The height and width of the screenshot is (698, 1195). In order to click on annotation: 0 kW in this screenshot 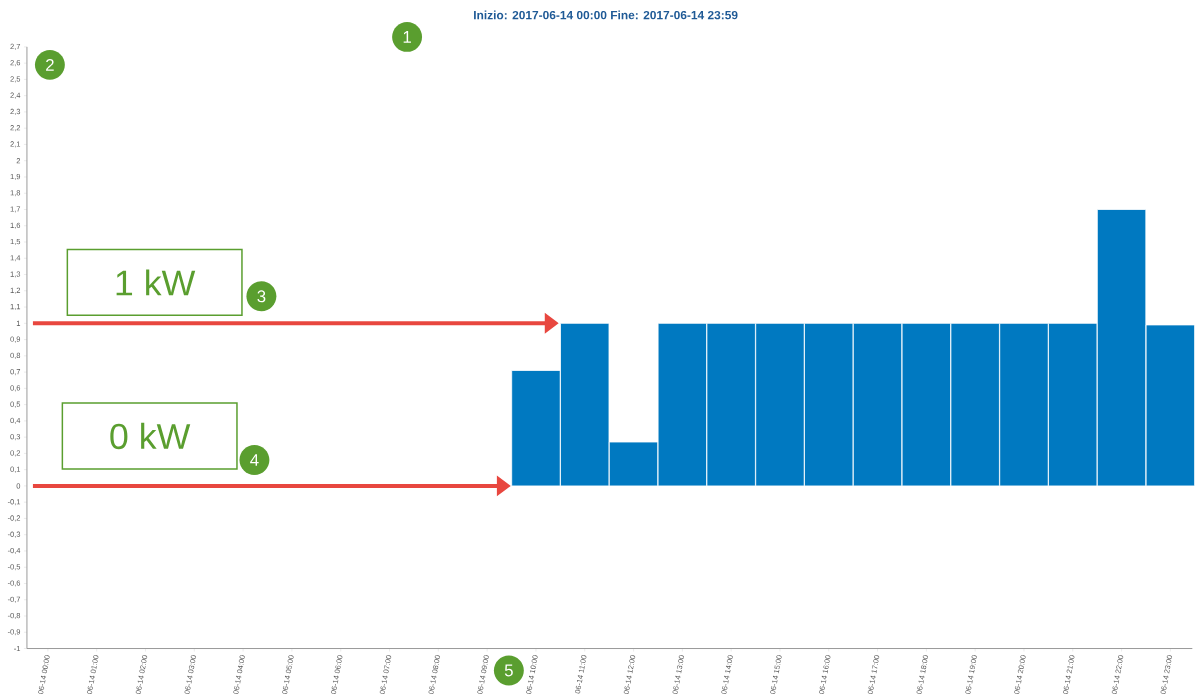, I will do `click(150, 435)`.